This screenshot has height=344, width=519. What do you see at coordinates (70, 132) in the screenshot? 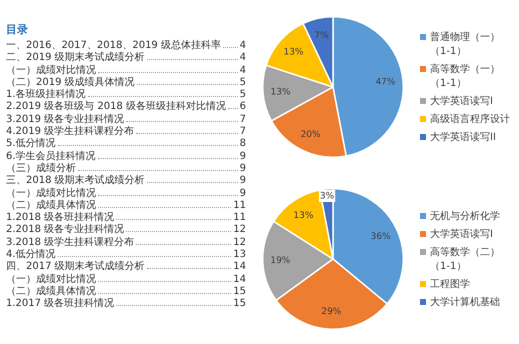
I see `text: 4.2019 级学生挂科课程分布` at bounding box center [70, 132].